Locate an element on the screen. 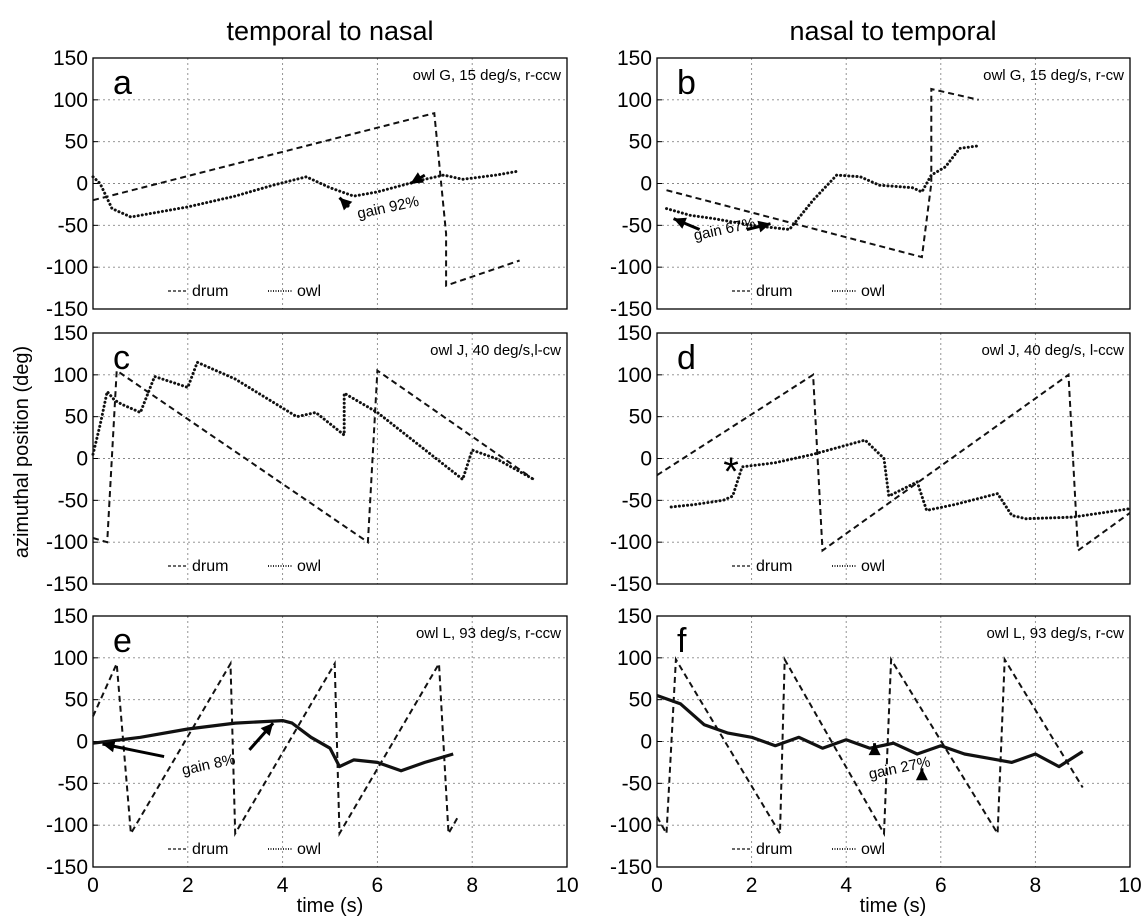  panel-letter: a is located at coordinates (122, 83).